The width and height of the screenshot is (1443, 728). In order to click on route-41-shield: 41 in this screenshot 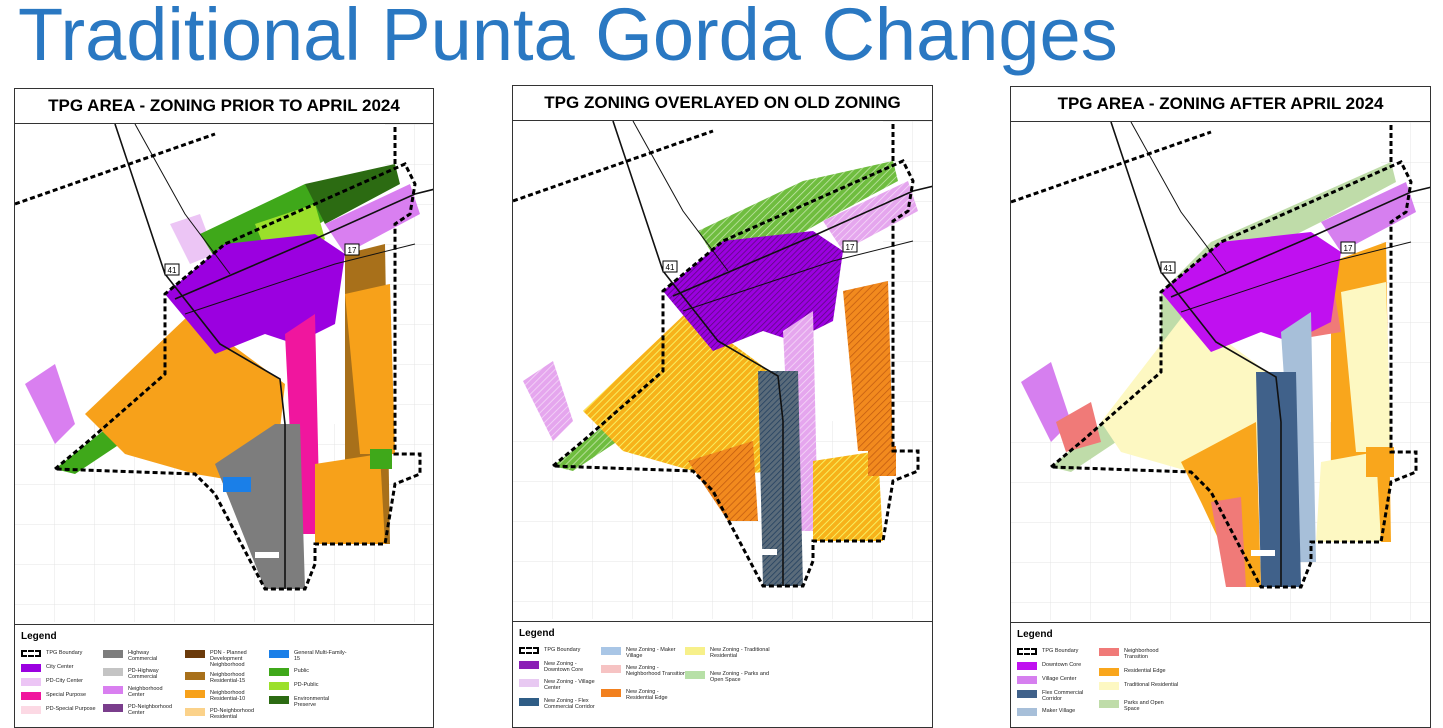, I will do `click(670, 267)`.